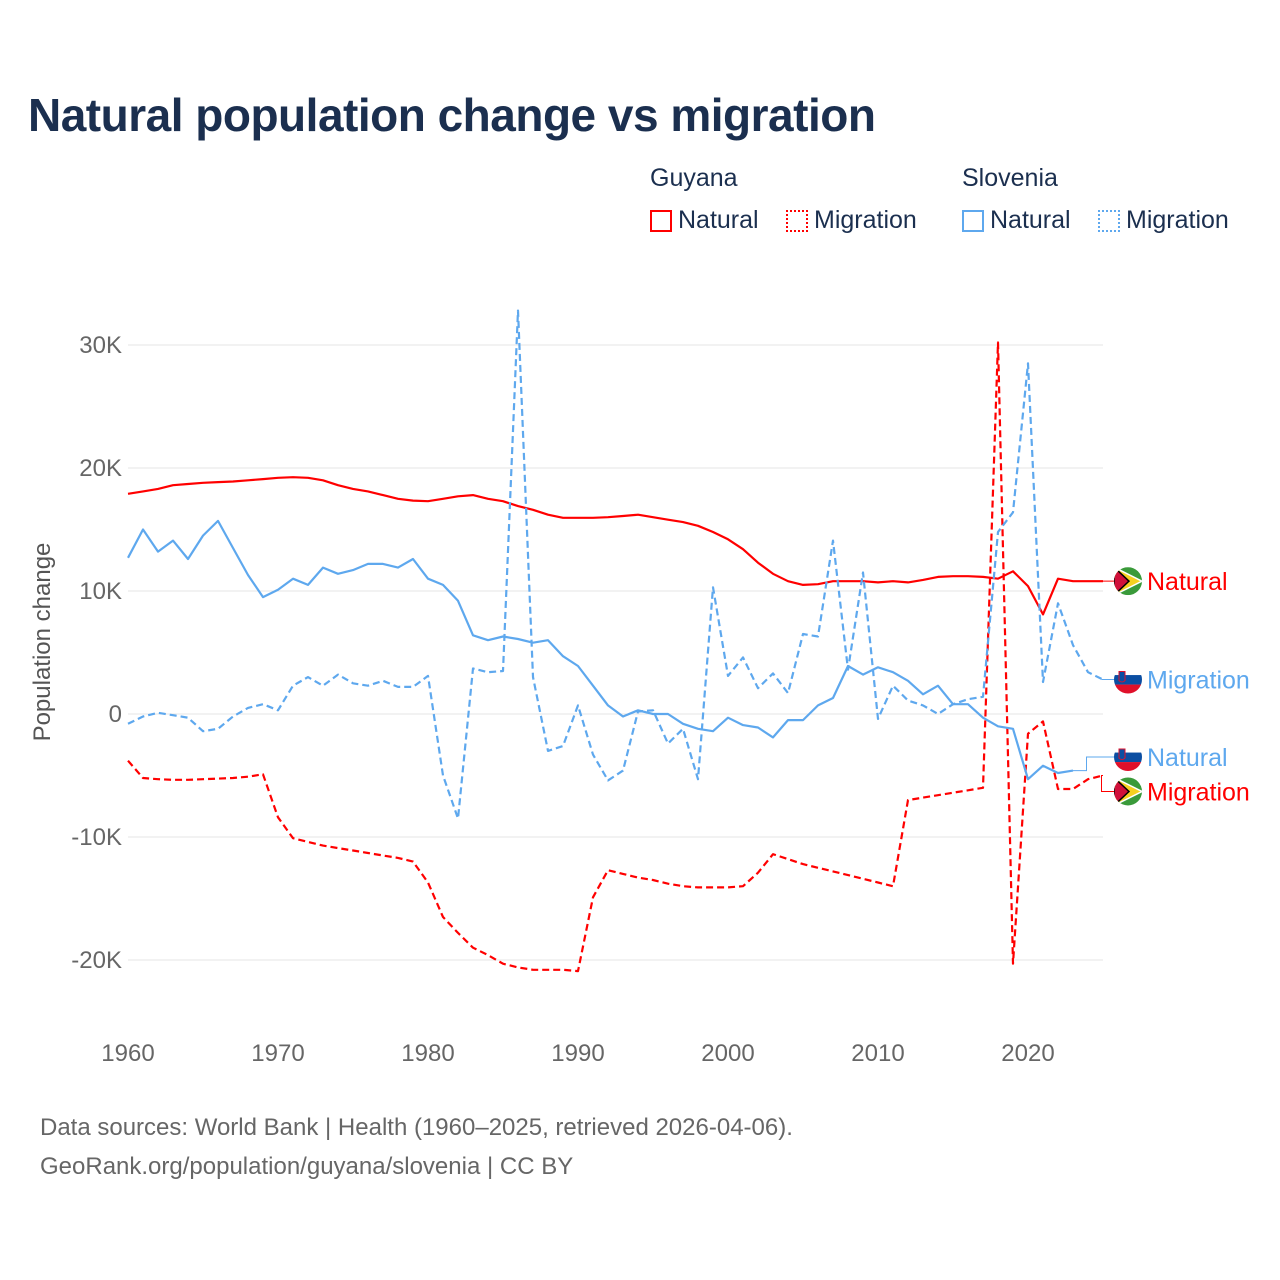  What do you see at coordinates (615, 546) in the screenshot?
I see `series-line-guyana-natural` at bounding box center [615, 546].